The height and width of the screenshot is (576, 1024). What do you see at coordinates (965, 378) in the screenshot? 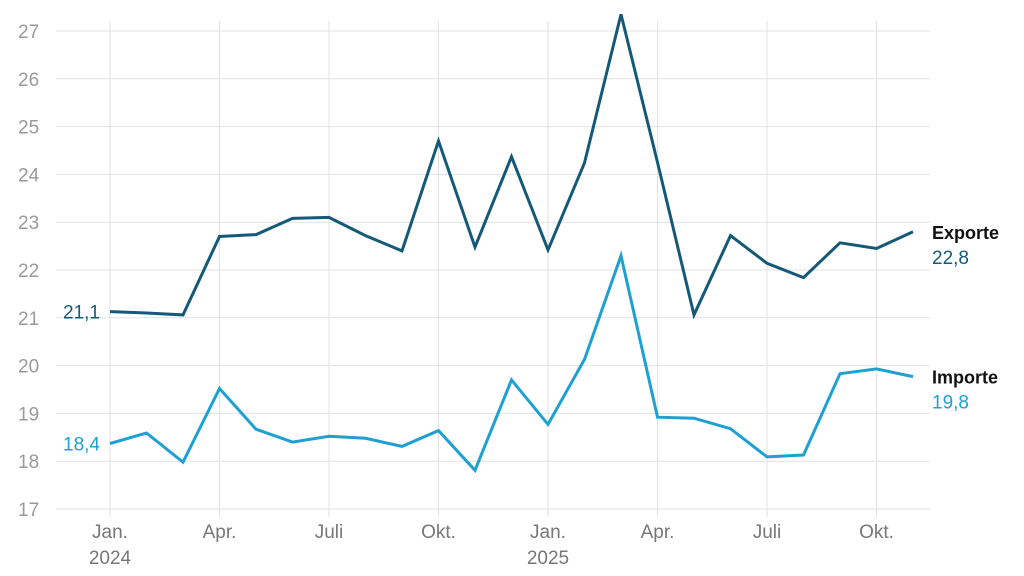
I see `series-name-label: Importe` at bounding box center [965, 378].